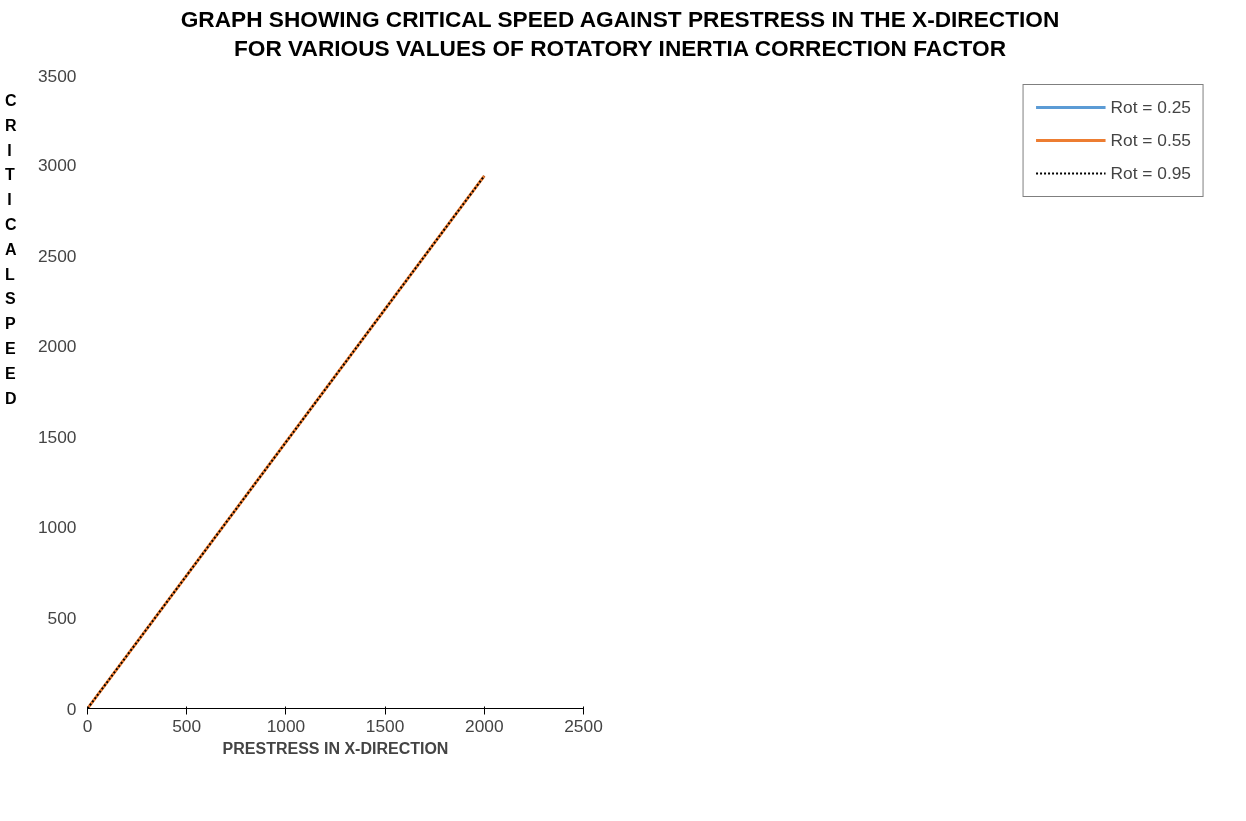  Describe the element at coordinates (583, 725) in the screenshot. I see `x-tick-label: 2500` at that location.